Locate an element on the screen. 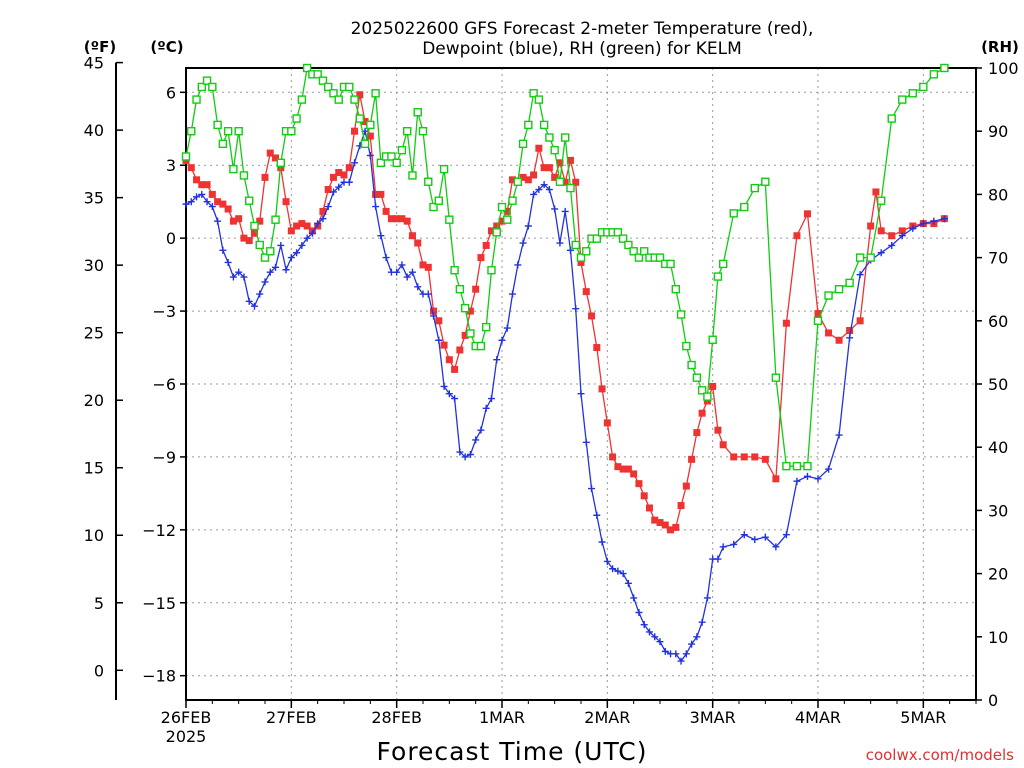  rh-tick-label: 50 is located at coordinates (998, 384).